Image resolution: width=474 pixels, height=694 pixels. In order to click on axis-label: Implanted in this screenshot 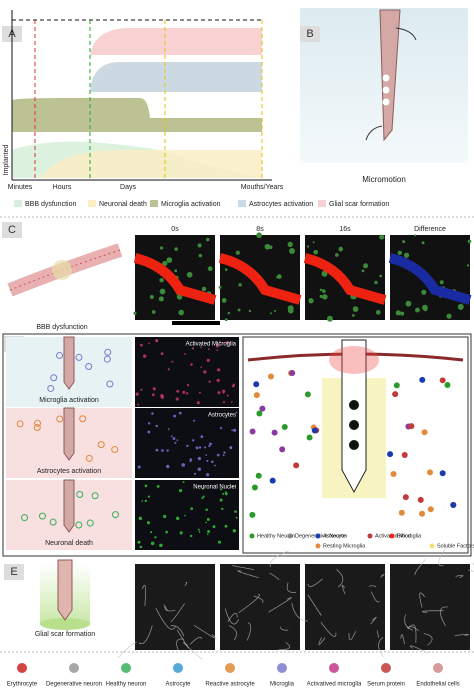, I will do `click(6, 160)`.